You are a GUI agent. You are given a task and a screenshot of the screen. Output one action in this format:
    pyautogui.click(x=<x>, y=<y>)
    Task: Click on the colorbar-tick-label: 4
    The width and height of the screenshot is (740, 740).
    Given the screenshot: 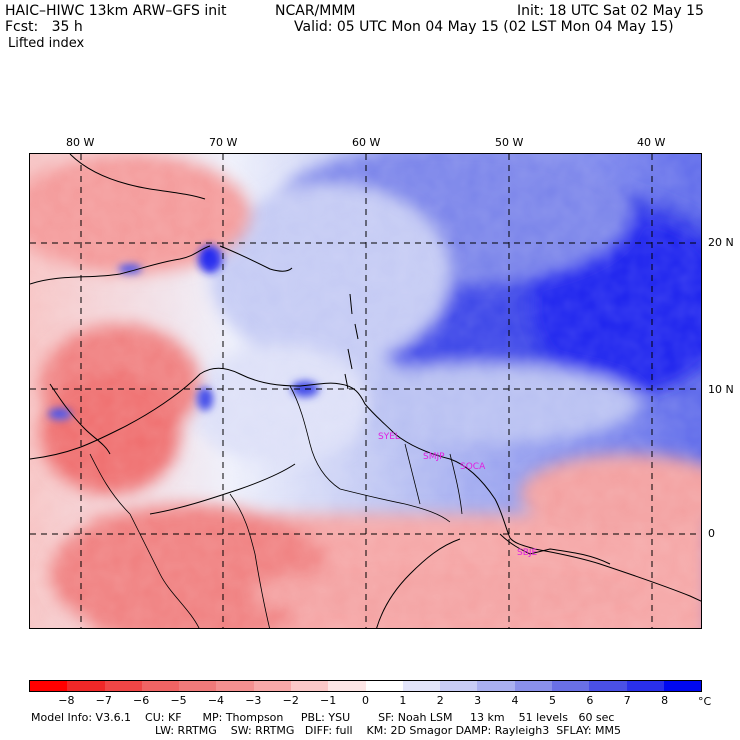 What is the action you would take?
    pyautogui.click(x=515, y=700)
    